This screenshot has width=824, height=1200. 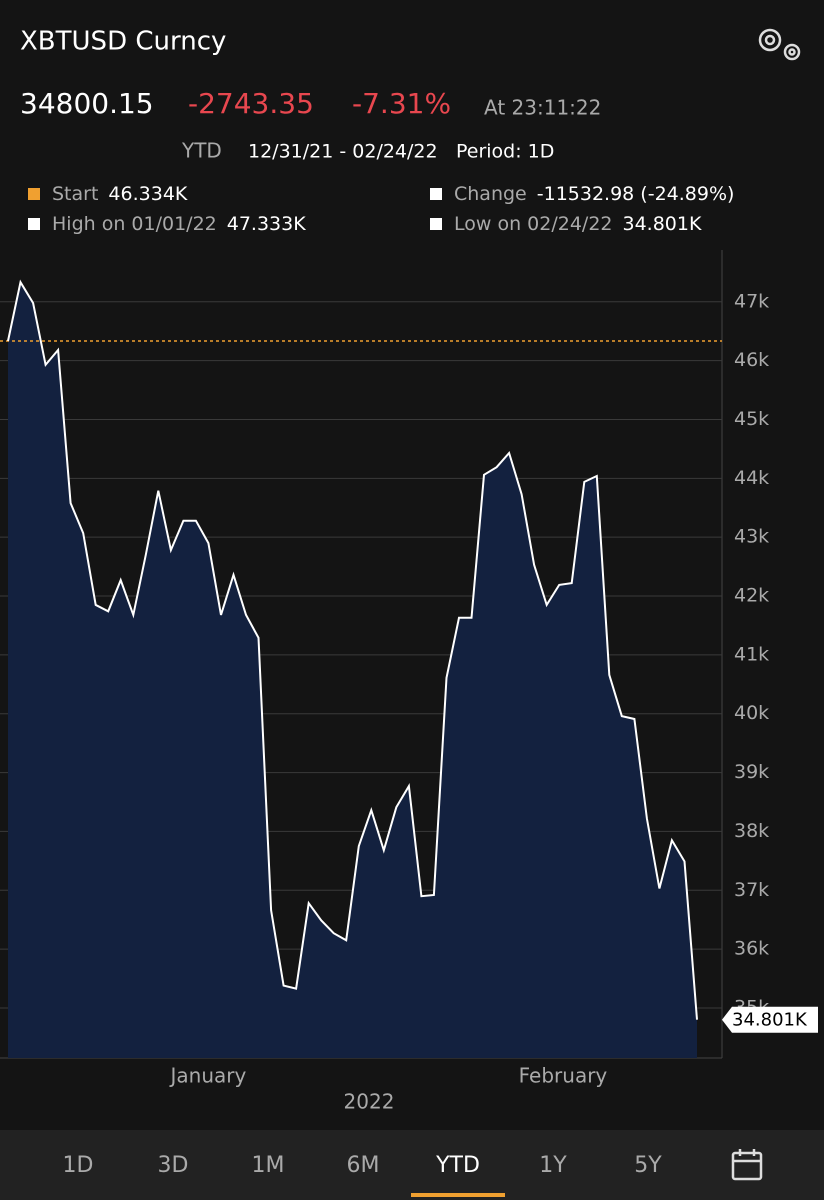 I want to click on y-tick-label: 38k, so click(x=751, y=831).